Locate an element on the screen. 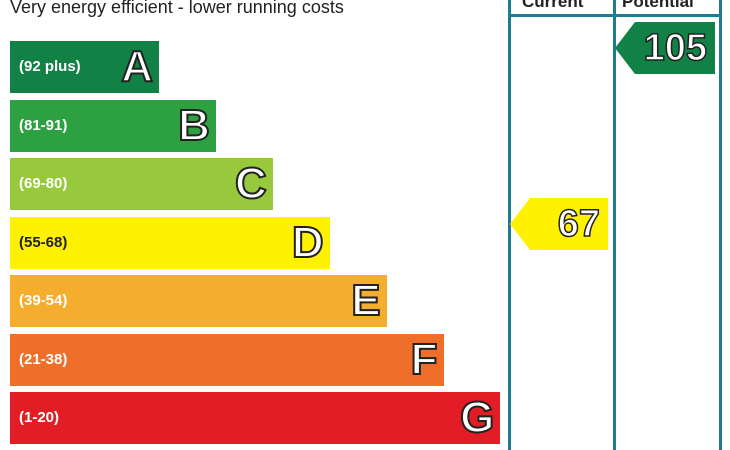  band-e: (39-54) E is located at coordinates (198, 301).